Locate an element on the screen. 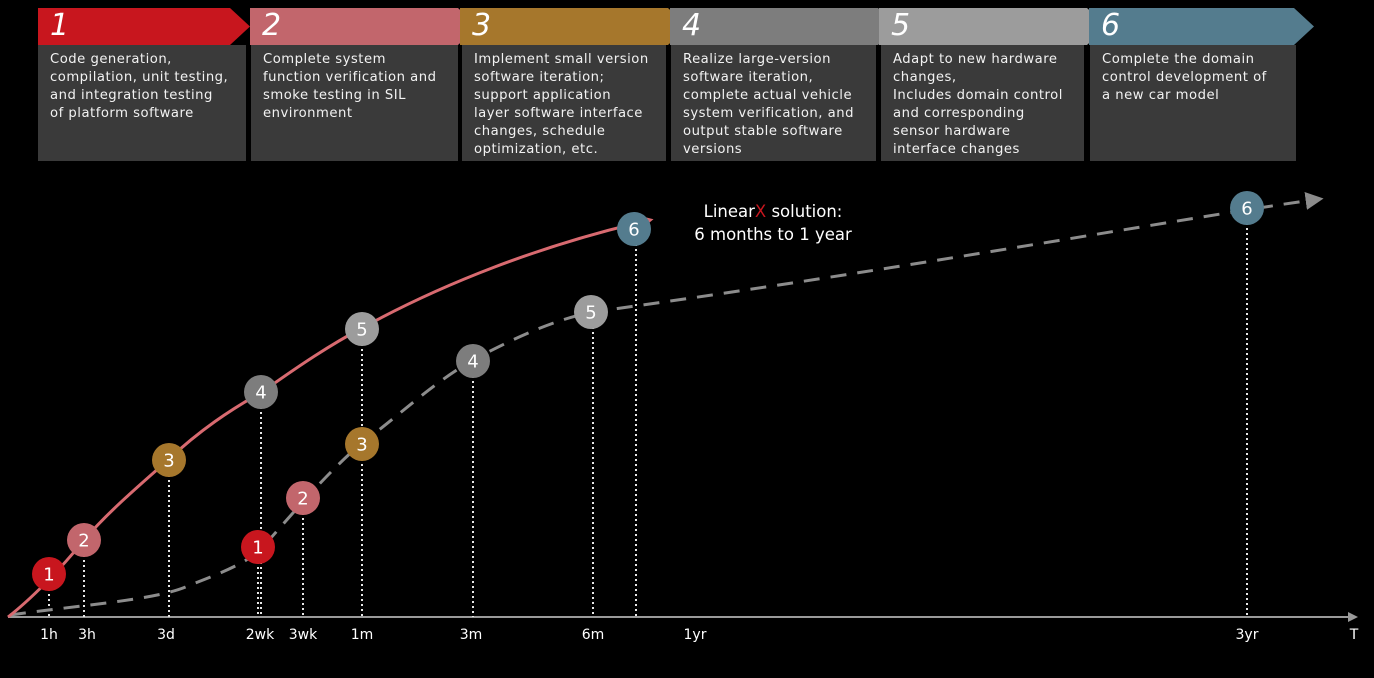 The image size is (1374, 678). slow-milestone-label-3: 3 is located at coordinates (361, 445).